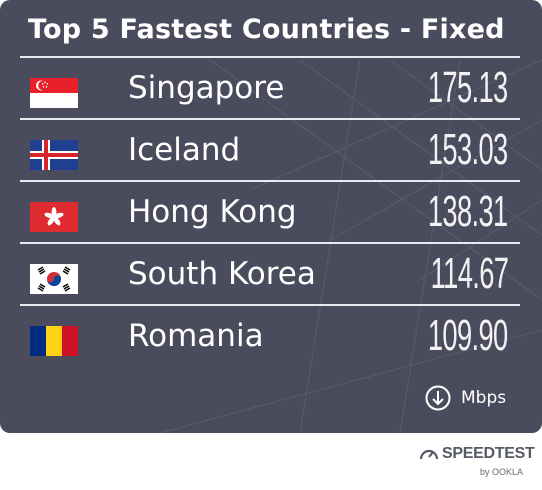 This screenshot has height=490, width=542. What do you see at coordinates (502, 472) in the screenshot?
I see `brand-byline: by OOKLA` at bounding box center [502, 472].